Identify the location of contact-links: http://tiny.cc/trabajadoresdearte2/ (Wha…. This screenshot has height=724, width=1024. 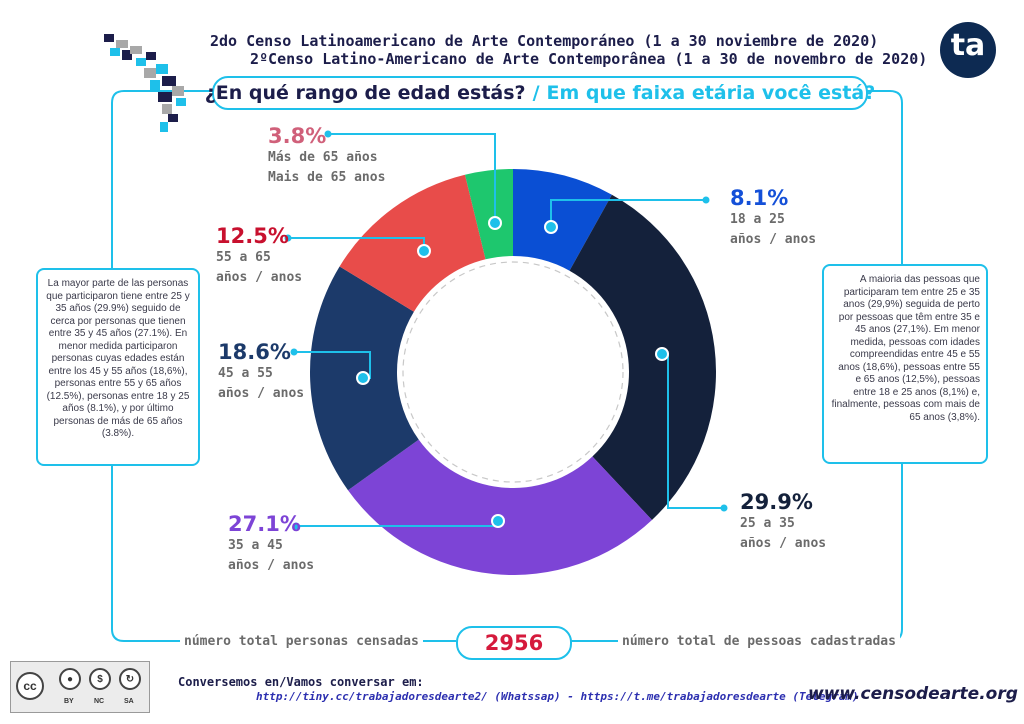
(557, 696).